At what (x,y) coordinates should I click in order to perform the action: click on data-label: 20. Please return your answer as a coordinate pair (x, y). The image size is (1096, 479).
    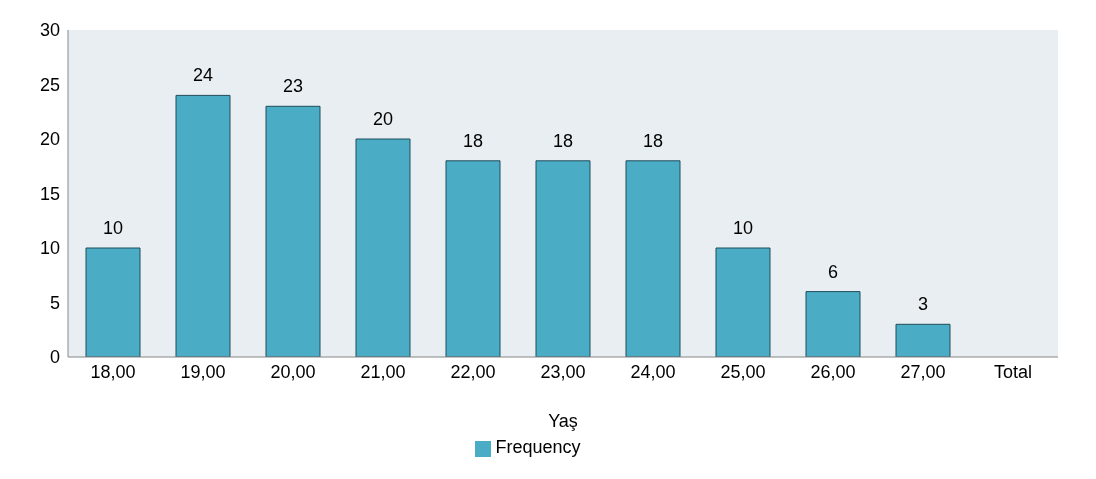
    Looking at the image, I should click on (383, 119).